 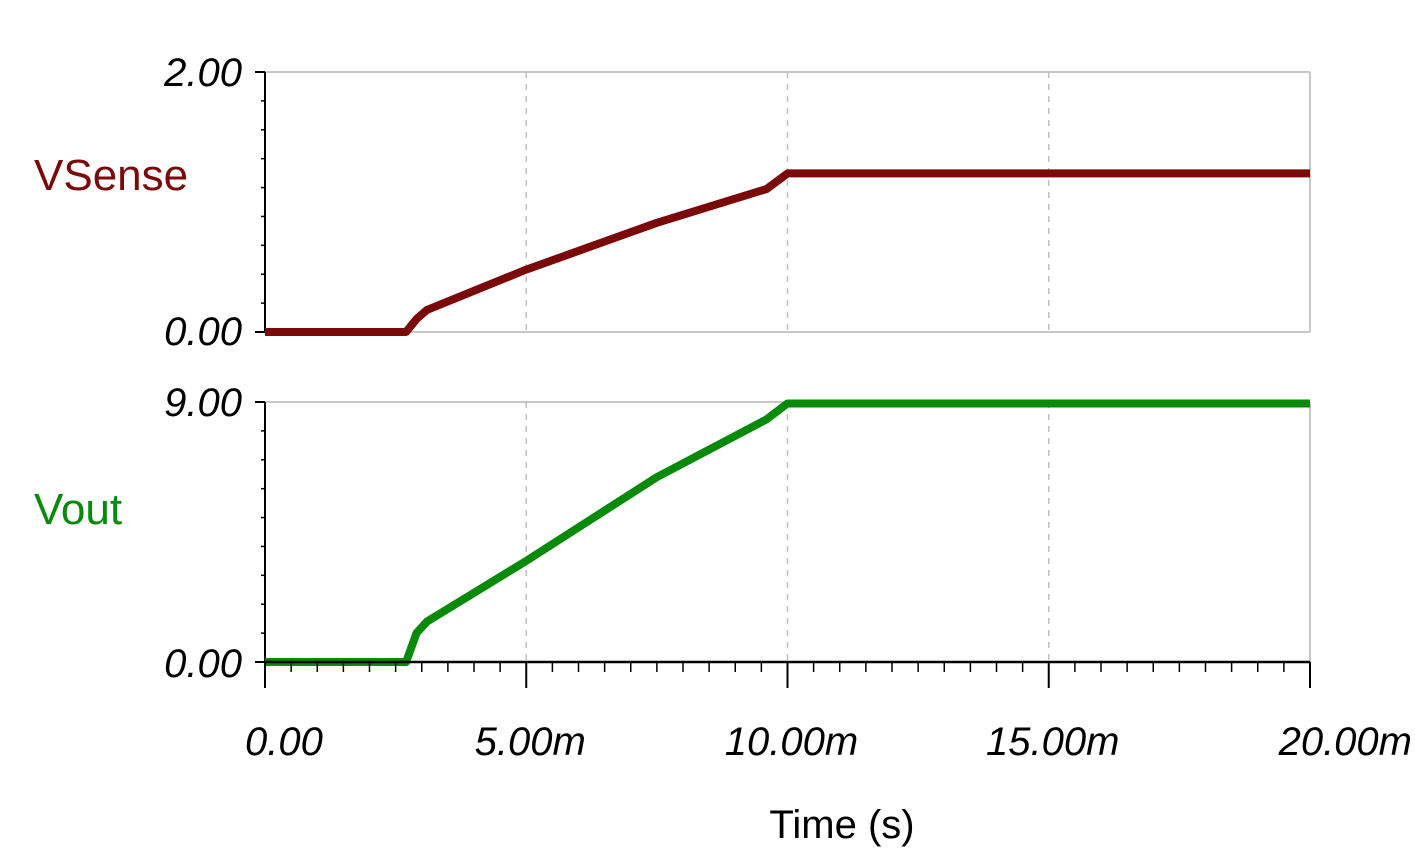 I want to click on x-tick-label: 0.00, so click(x=284, y=742).